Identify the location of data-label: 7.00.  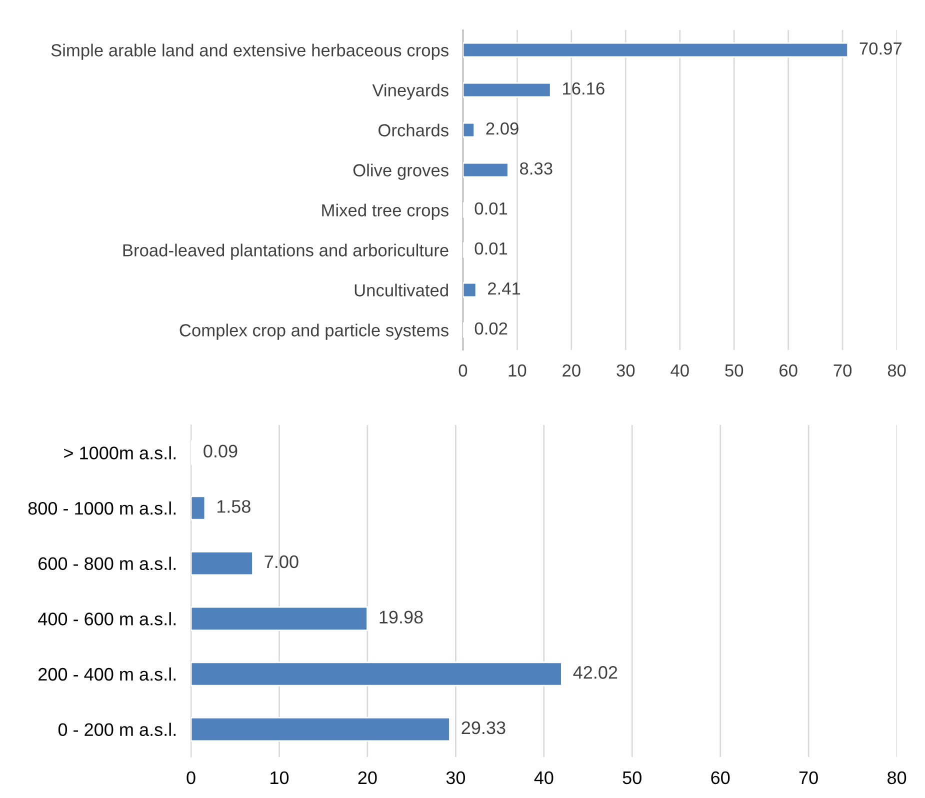
(281, 561).